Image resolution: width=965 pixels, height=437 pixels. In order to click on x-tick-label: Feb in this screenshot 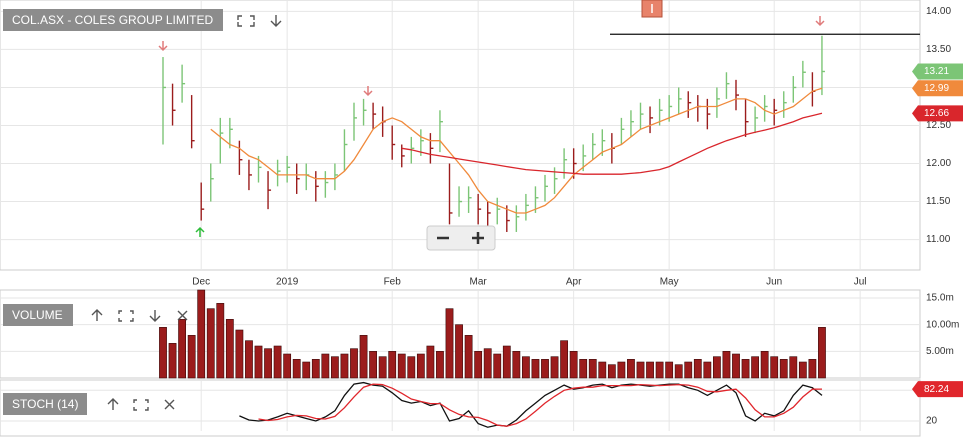, I will do `click(393, 282)`.